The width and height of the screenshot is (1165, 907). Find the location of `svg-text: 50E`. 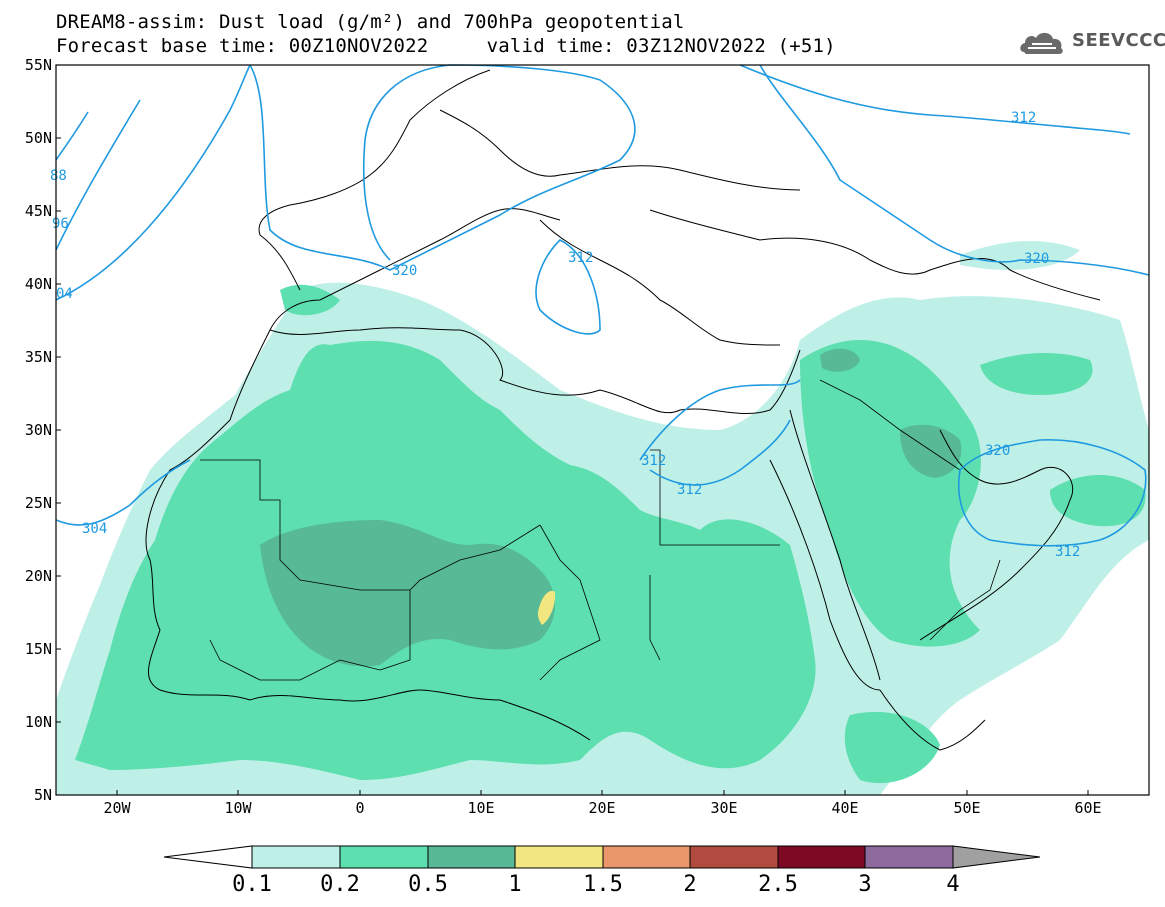

svg-text: 50E is located at coordinates (966, 808).